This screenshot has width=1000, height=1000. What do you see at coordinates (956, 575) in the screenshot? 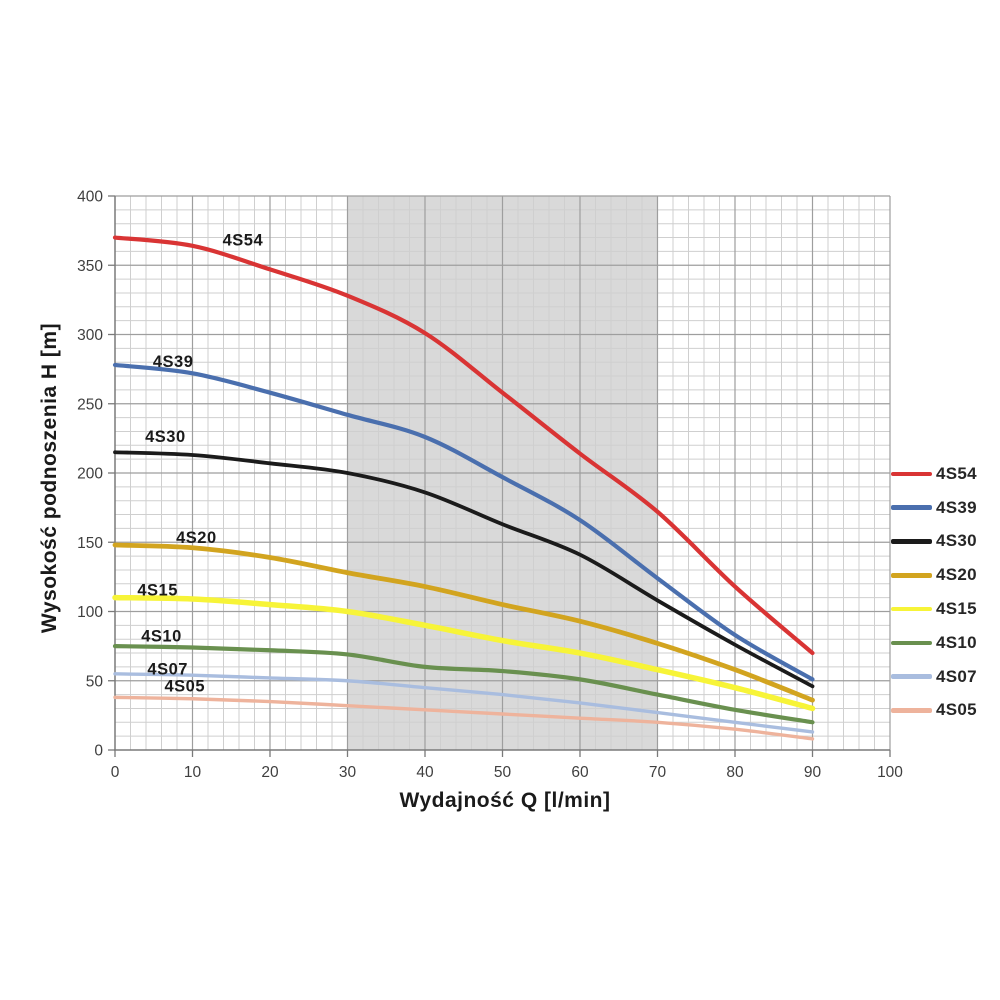
I see `legend-label-4S20: 4S20` at bounding box center [956, 575].